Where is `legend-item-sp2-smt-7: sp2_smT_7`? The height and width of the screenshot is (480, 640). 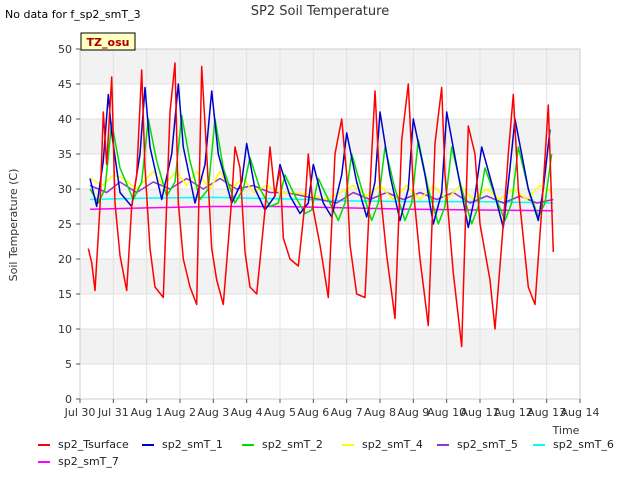 legend-item-sp2-smt-7: sp2_smT_7 is located at coordinates (78, 461).